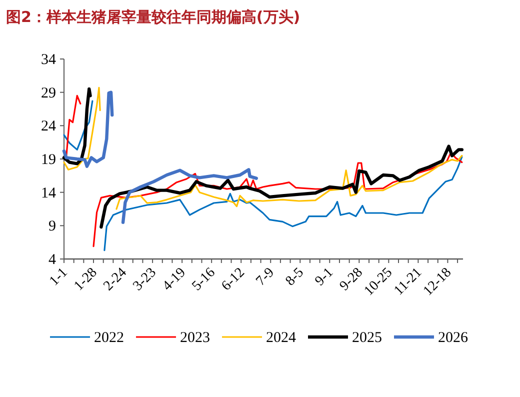  Describe the element at coordinates (153, 17) in the screenshot. I see `title: 图2：样本生猪屠宰量较往年同期偏高(万头)` at that location.